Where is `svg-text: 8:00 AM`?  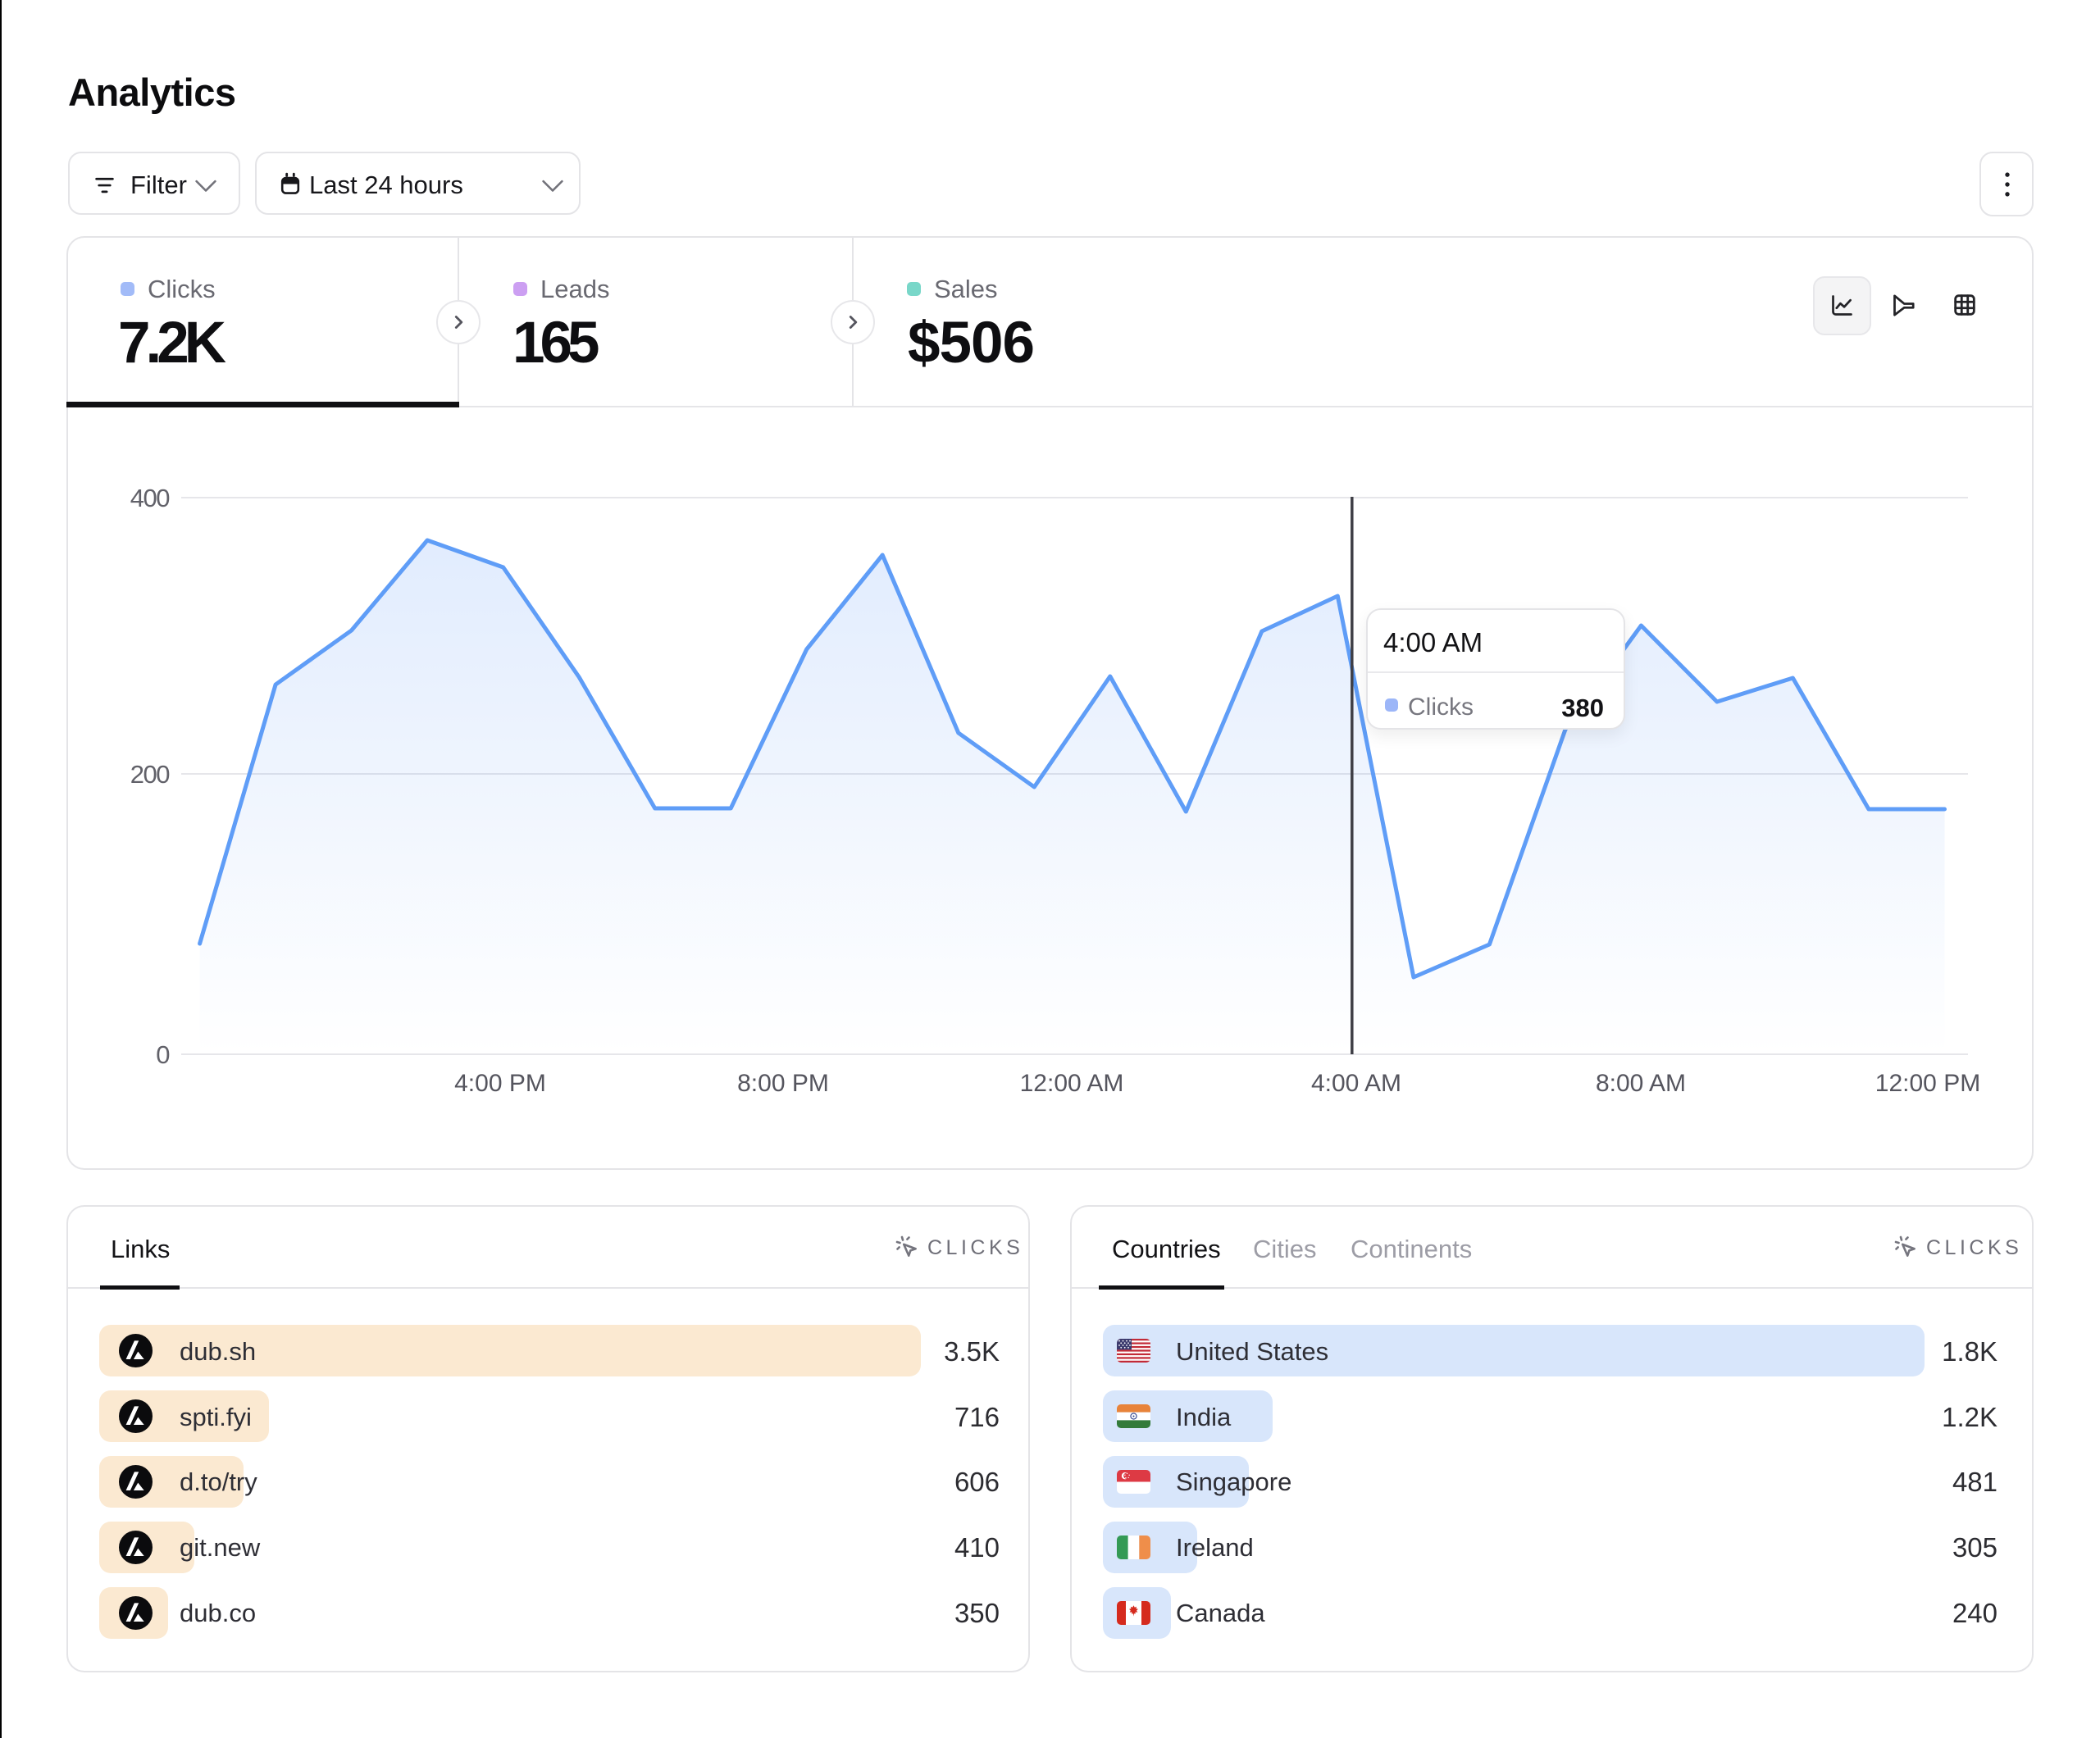
svg-text: 8:00 AM is located at coordinates (1641, 1083).